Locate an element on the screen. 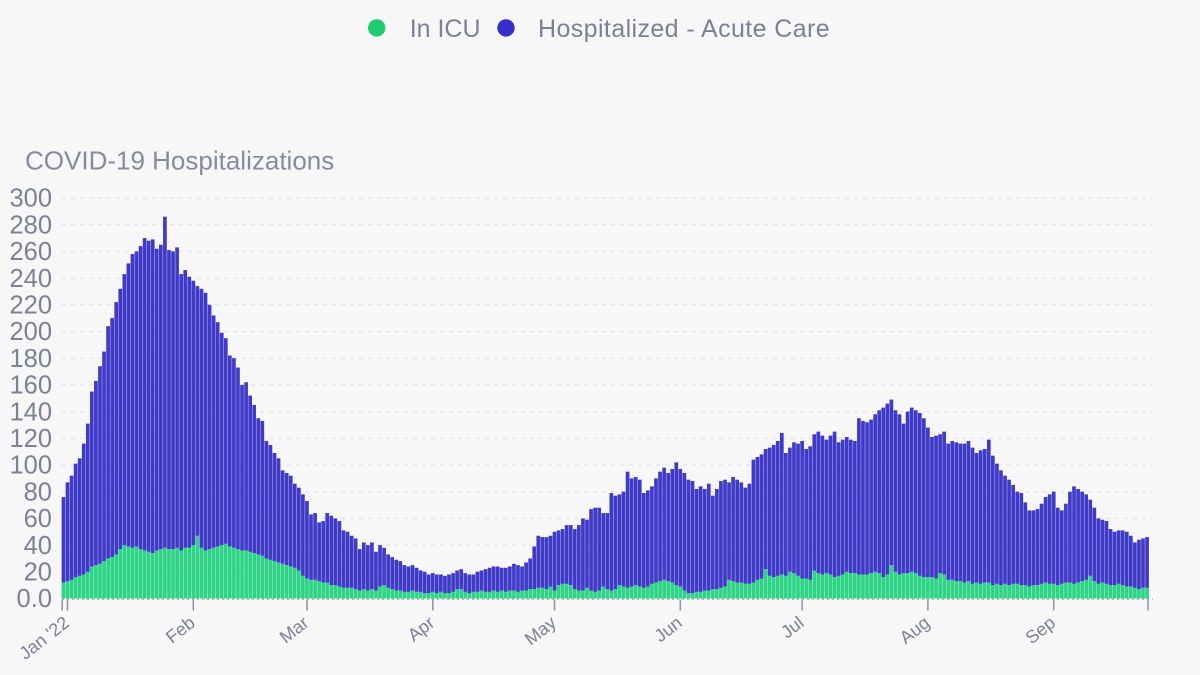 Image resolution: width=1200 pixels, height=675 pixels. svg-text: 220 is located at coordinates (30, 306).